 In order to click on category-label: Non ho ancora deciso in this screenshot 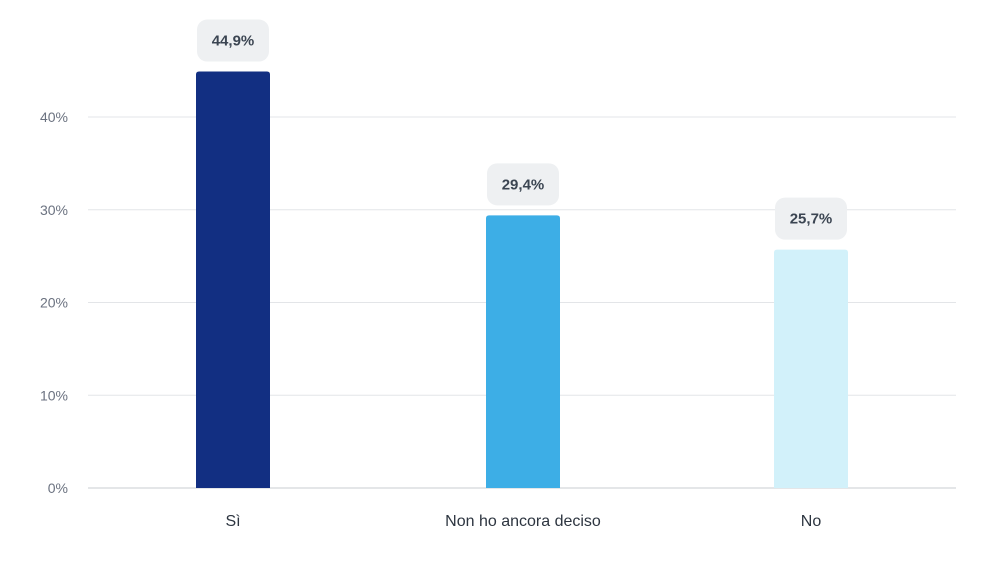, I will do `click(523, 521)`.